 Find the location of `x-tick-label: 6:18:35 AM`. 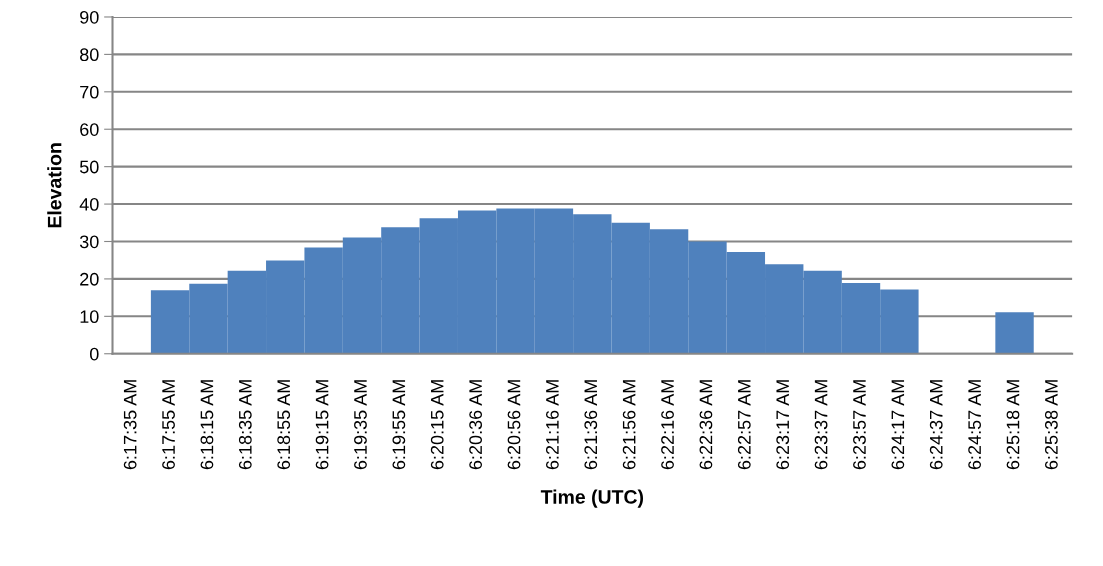

x-tick-label: 6:18:35 AM is located at coordinates (245, 425).